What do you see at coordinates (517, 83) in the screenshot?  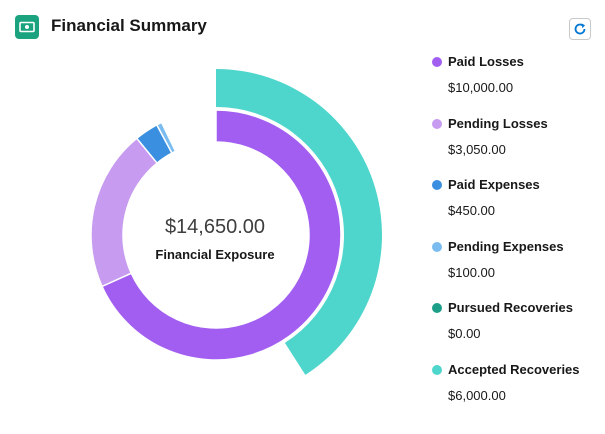 I see `legend-item-paid-losses: Paid Losses $10,000.00` at bounding box center [517, 83].